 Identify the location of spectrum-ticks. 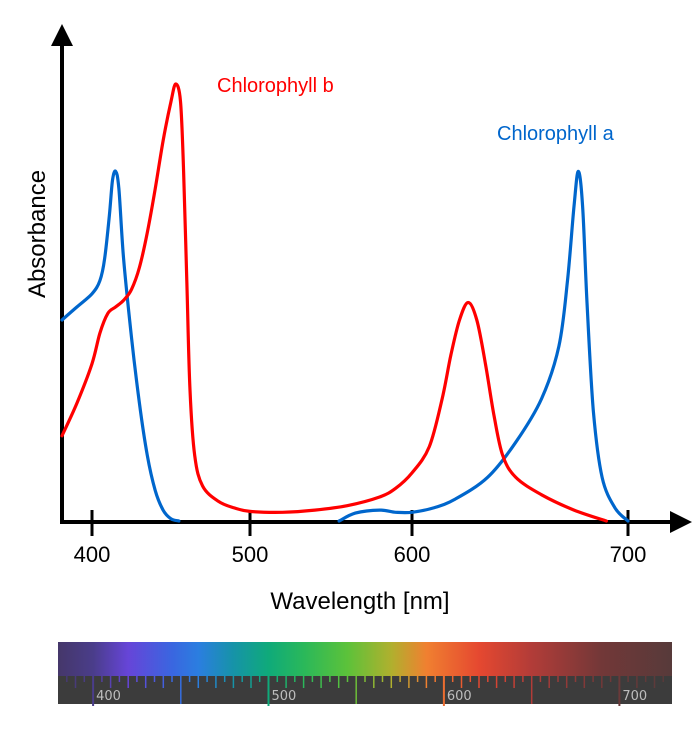
(365, 691).